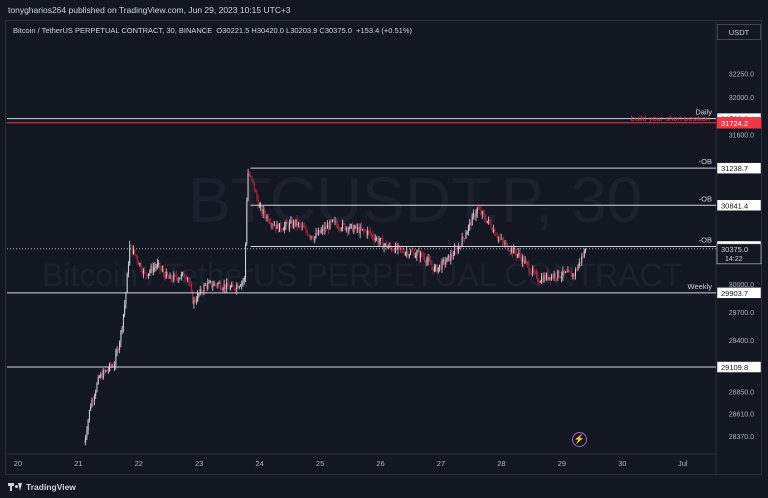  I want to click on footer: TradingView, so click(384, 487).